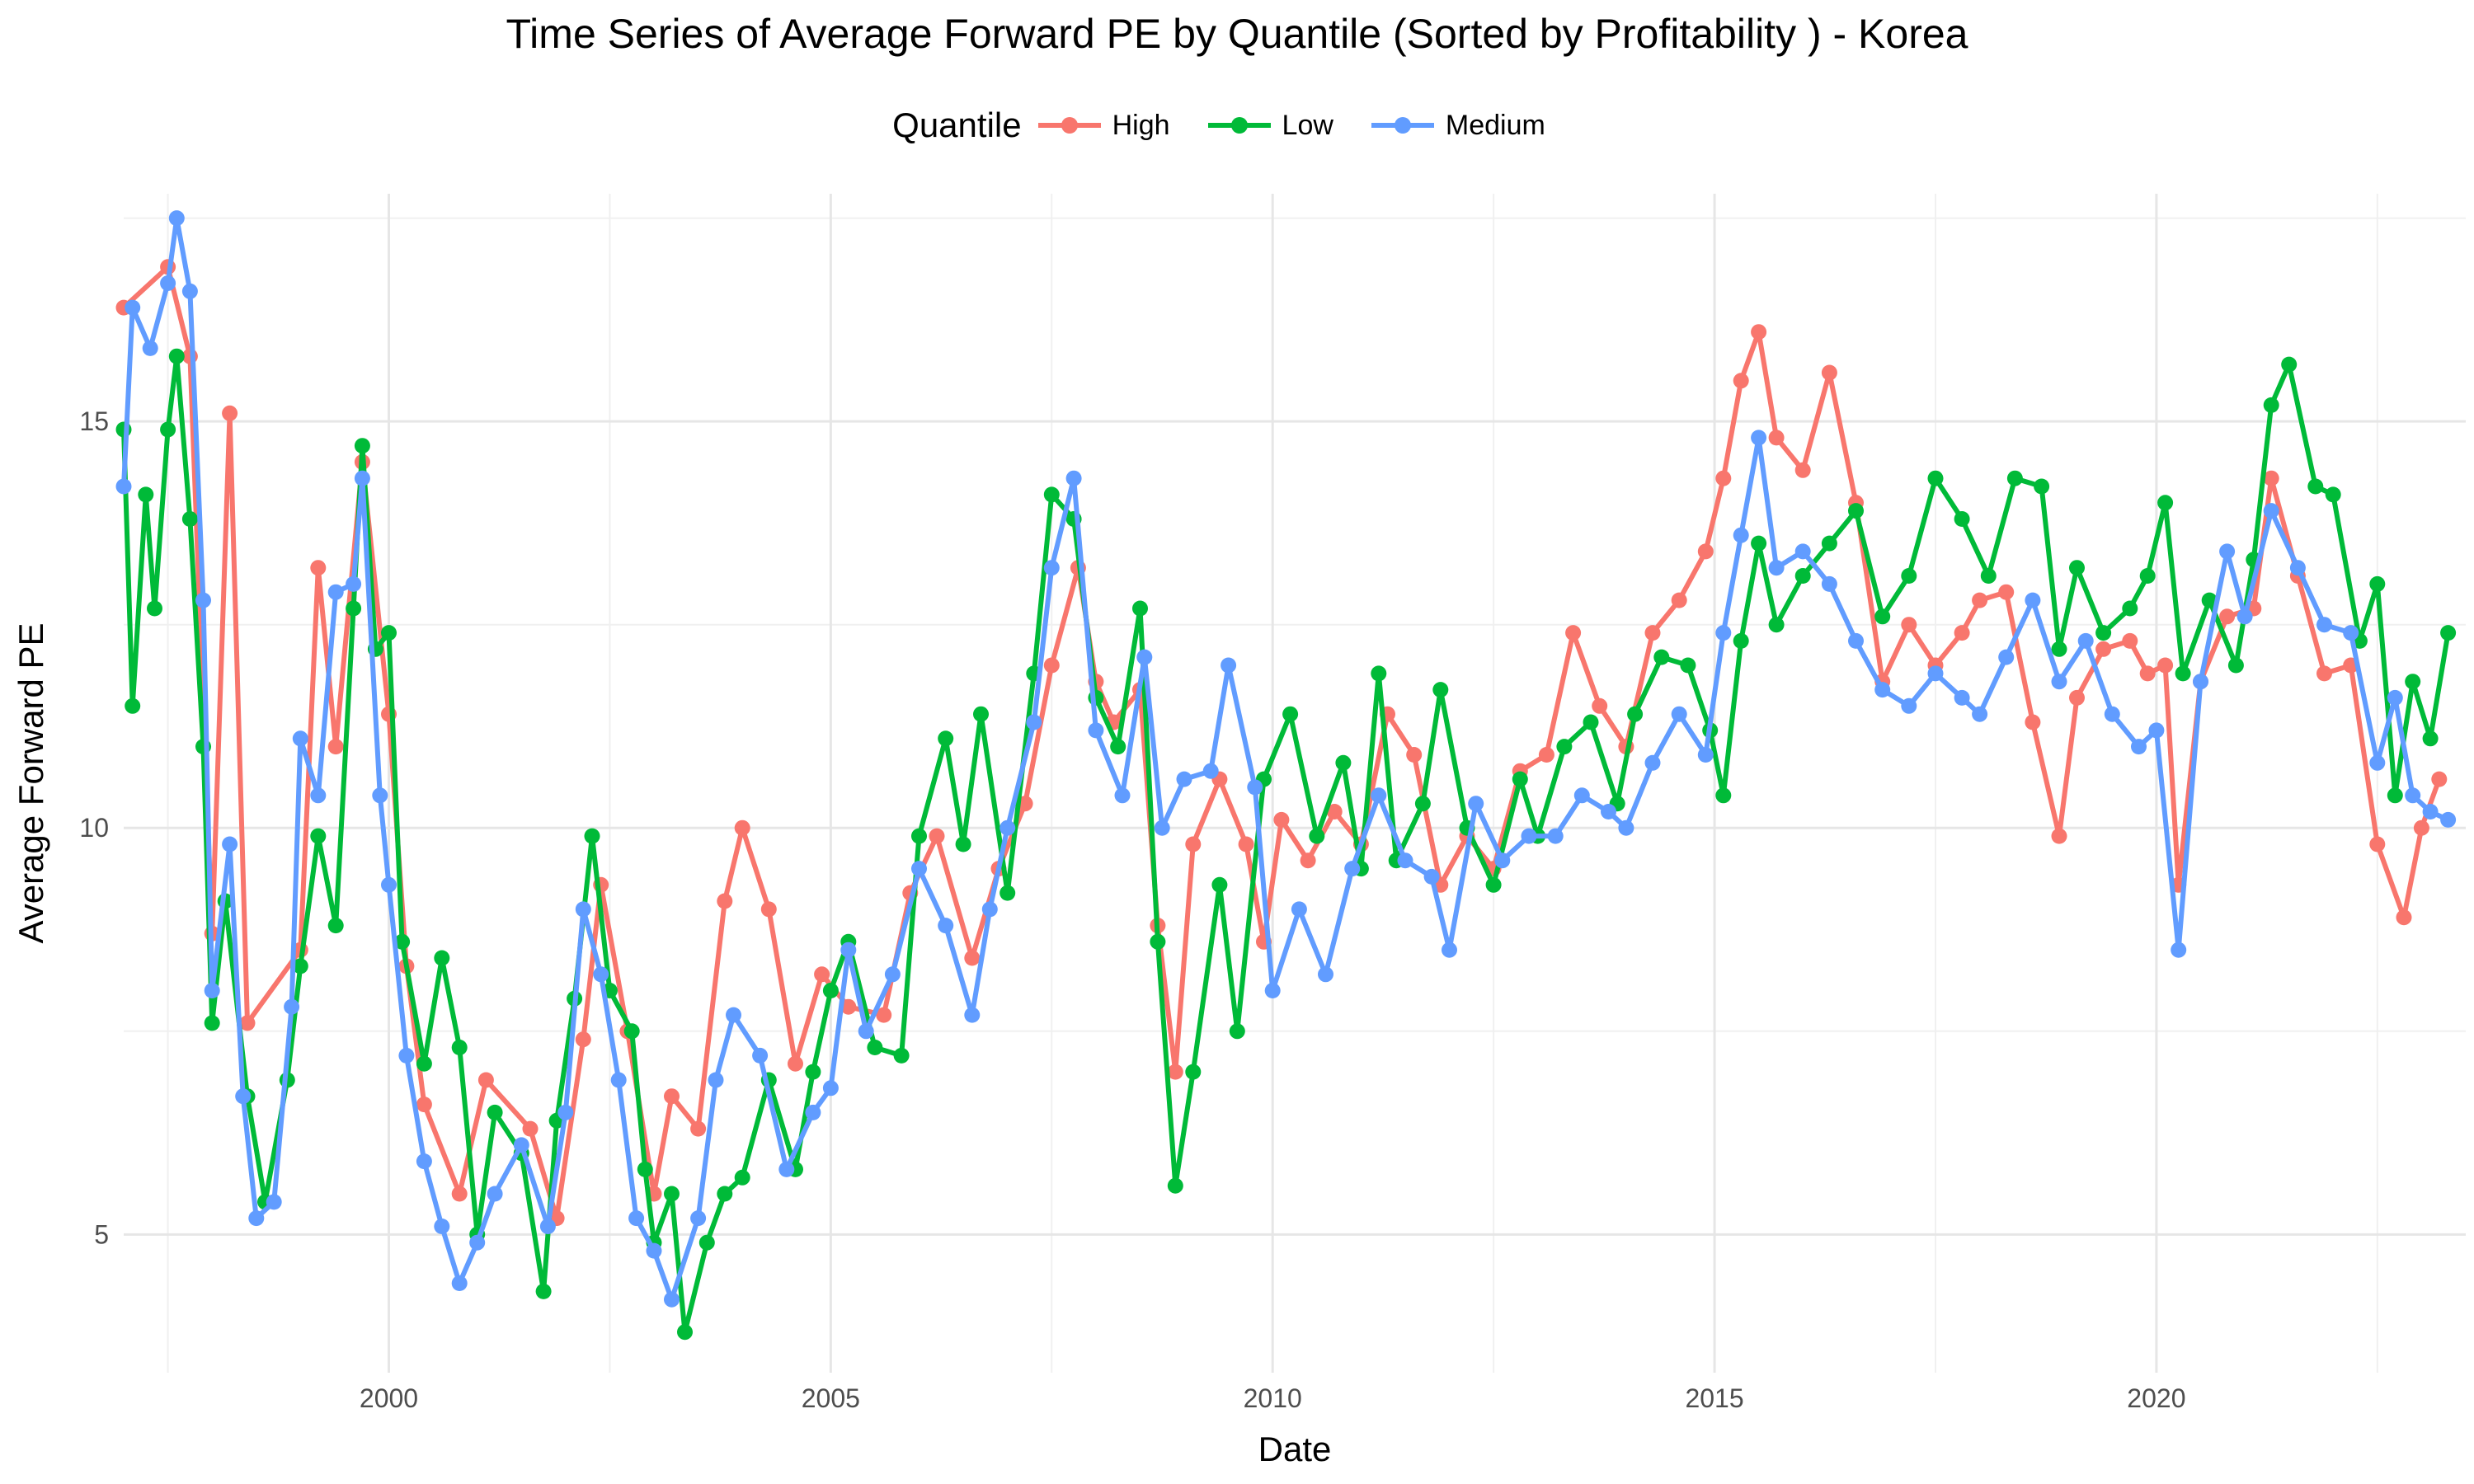  What do you see at coordinates (94, 828) in the screenshot?
I see `y-tick-label: 10` at bounding box center [94, 828].